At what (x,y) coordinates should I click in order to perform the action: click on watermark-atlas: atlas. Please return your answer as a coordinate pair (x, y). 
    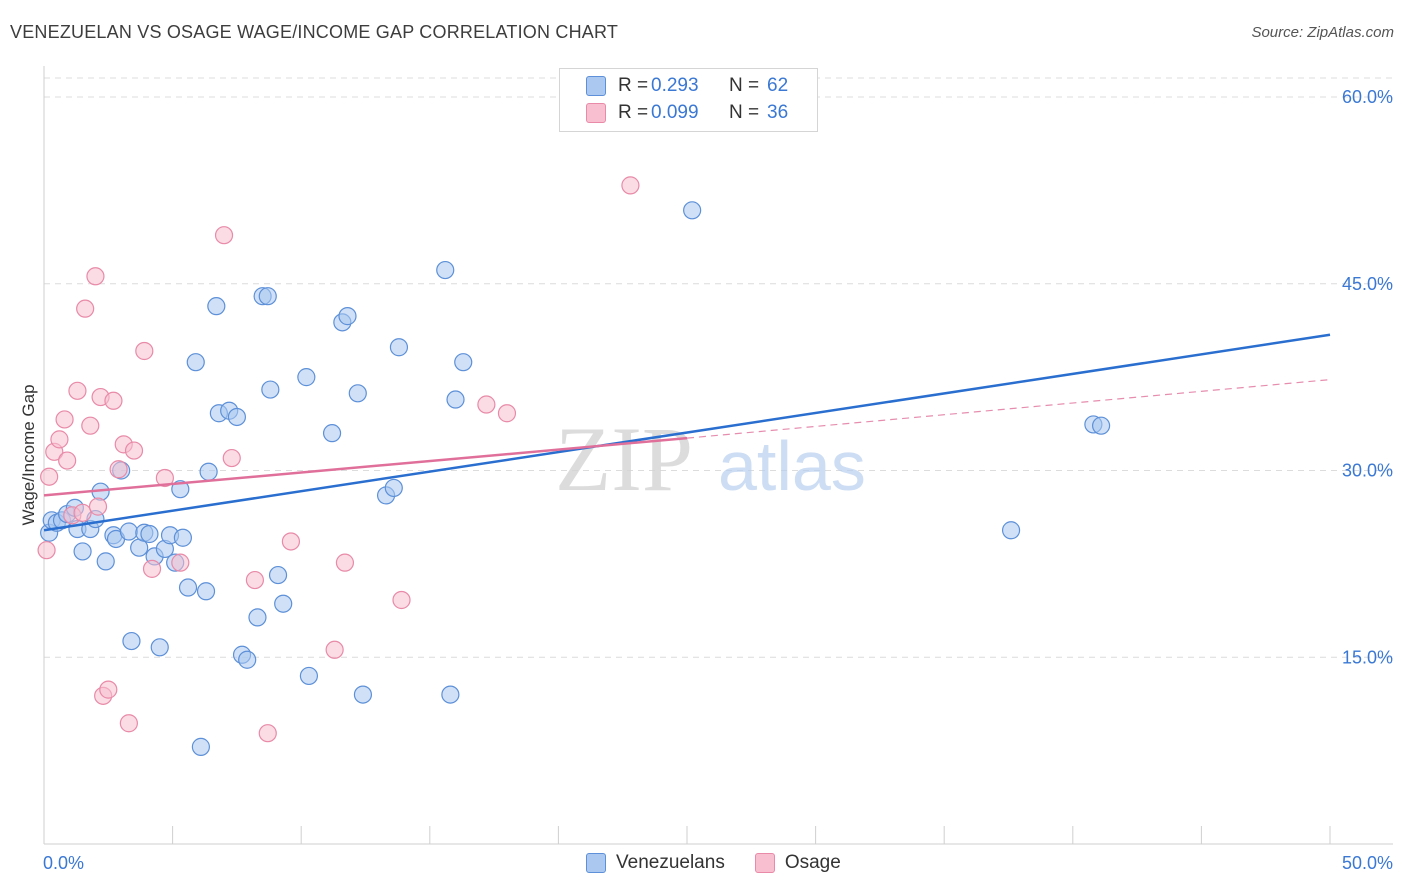
    Looking at the image, I should click on (792, 466).